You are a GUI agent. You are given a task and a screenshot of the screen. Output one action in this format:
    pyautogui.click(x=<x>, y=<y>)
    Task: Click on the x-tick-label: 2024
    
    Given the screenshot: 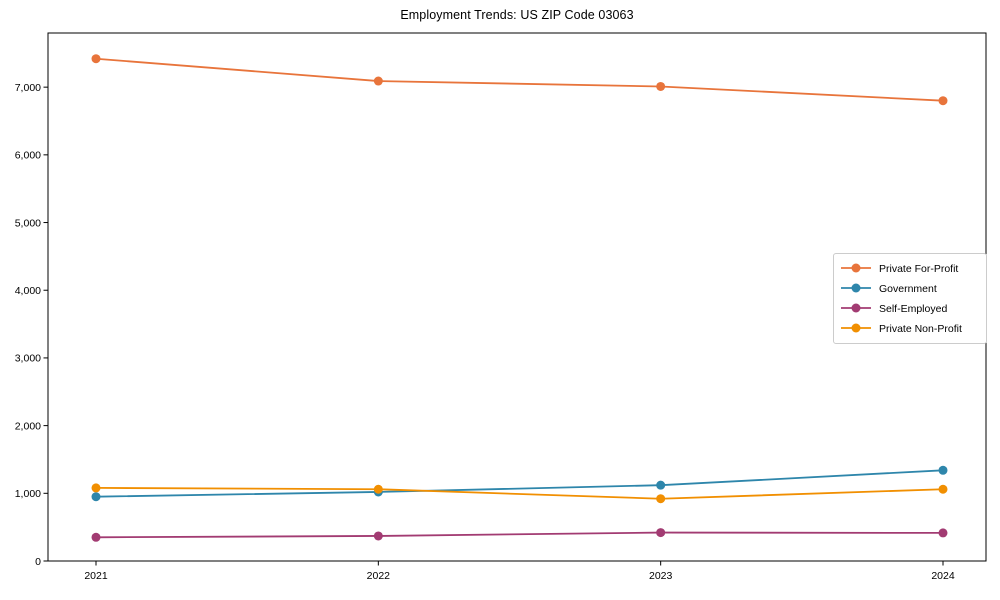 What is the action you would take?
    pyautogui.click(x=943, y=576)
    